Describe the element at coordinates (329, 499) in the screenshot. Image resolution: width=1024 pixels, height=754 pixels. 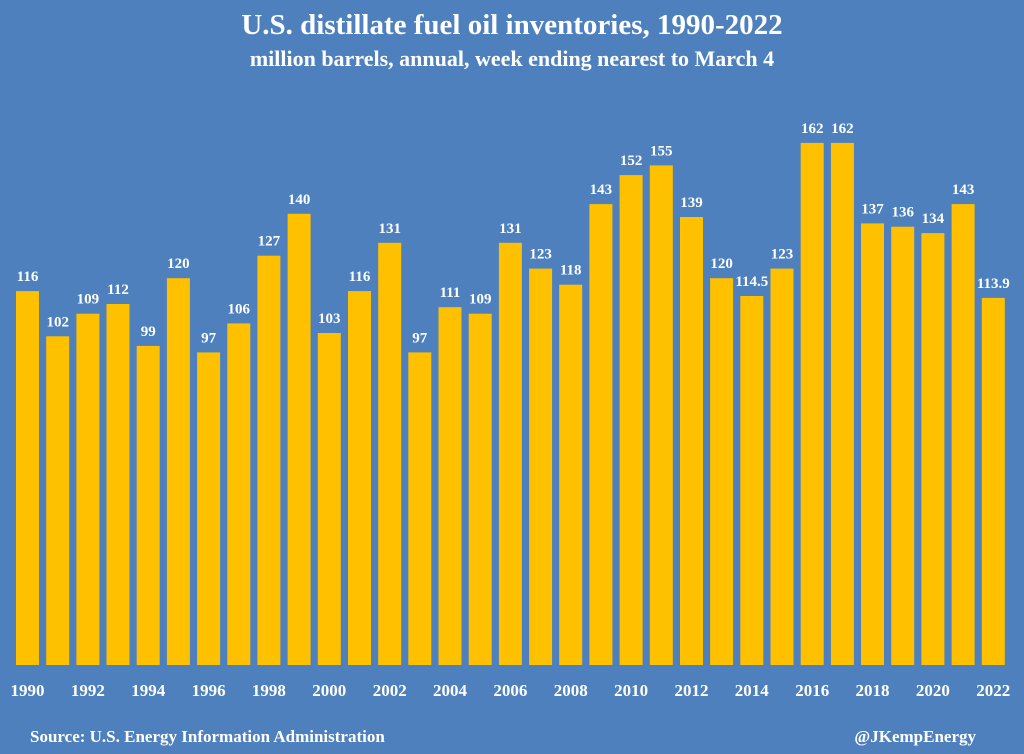
I see `bar-2000` at that location.